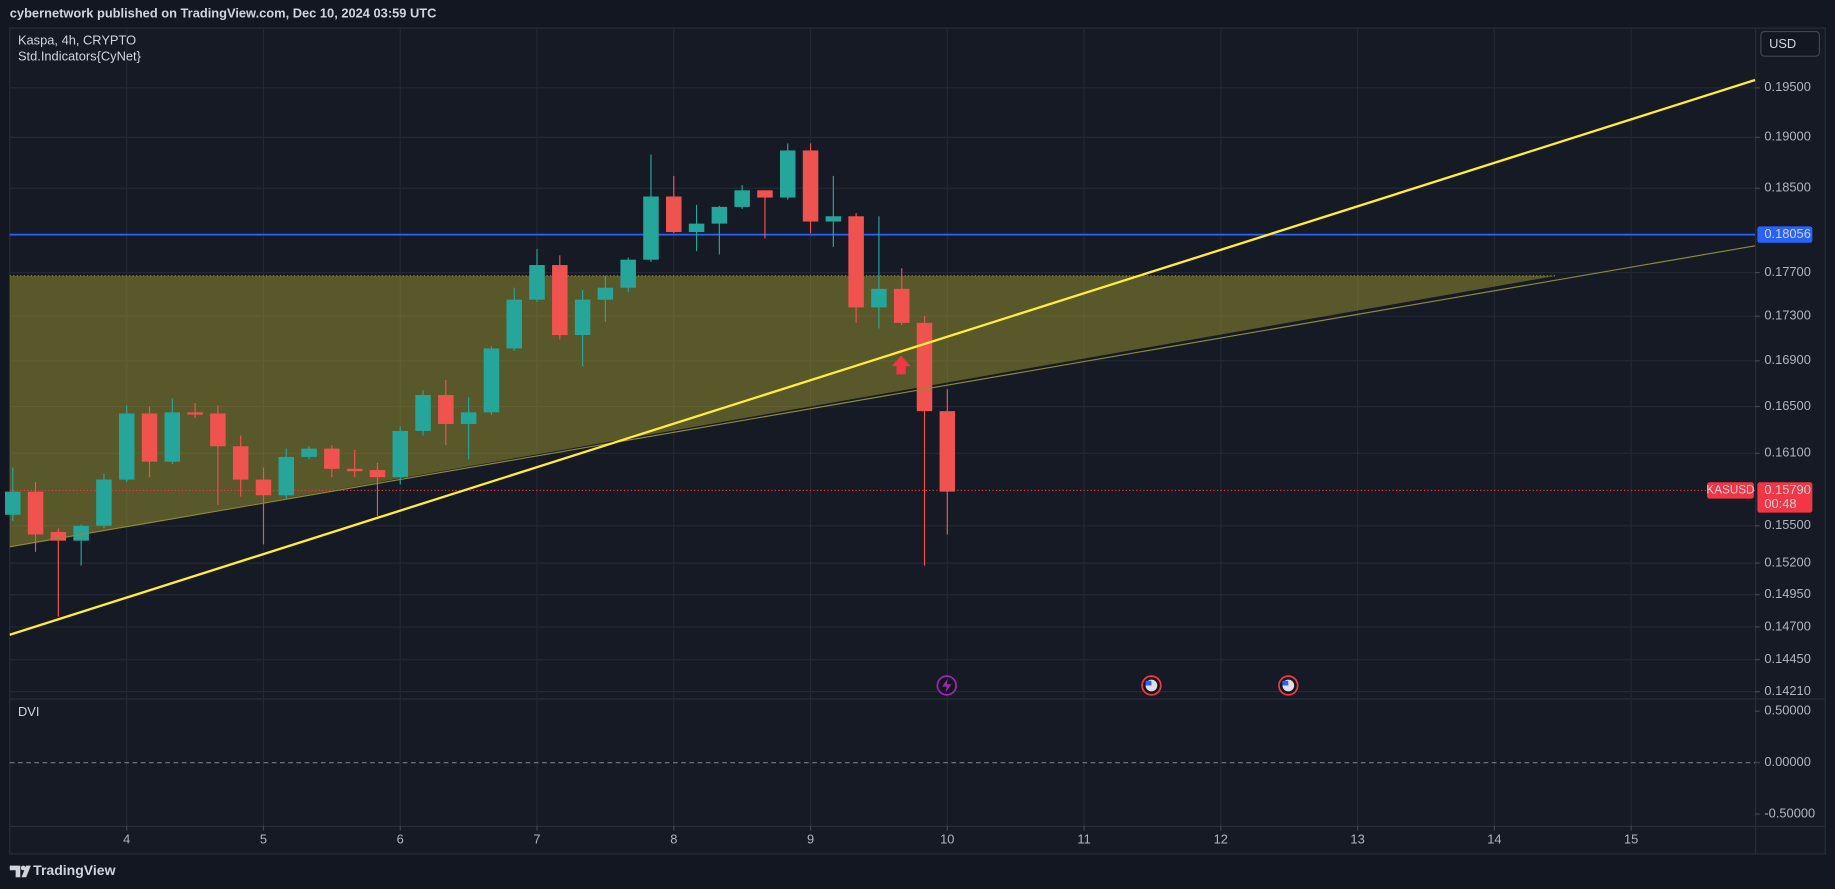  I want to click on last-price-label: 0.15790, so click(1787, 489).